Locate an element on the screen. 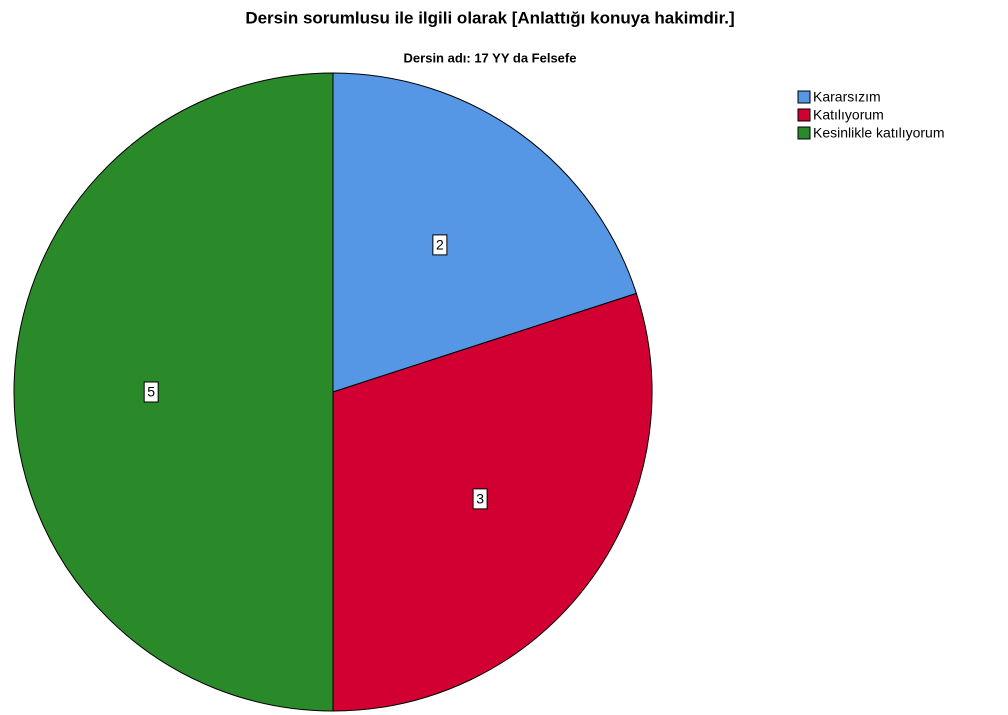 This screenshot has width=1008, height=715. data-label: 5 is located at coordinates (151, 392).